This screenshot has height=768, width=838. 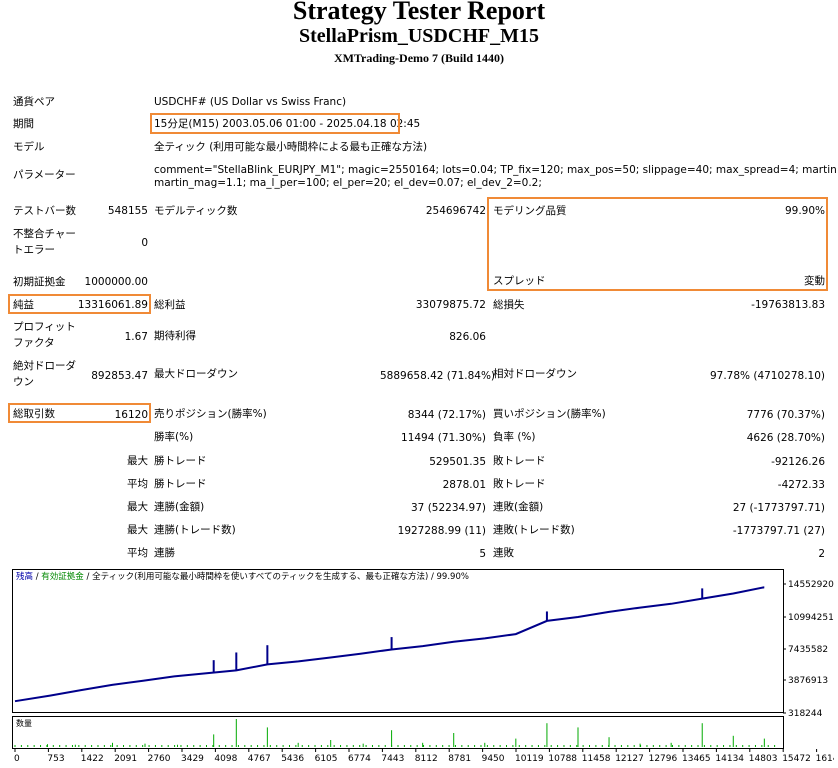 I want to click on ea-name: StellaPrism_USDCHF_M15, so click(x=419, y=36).